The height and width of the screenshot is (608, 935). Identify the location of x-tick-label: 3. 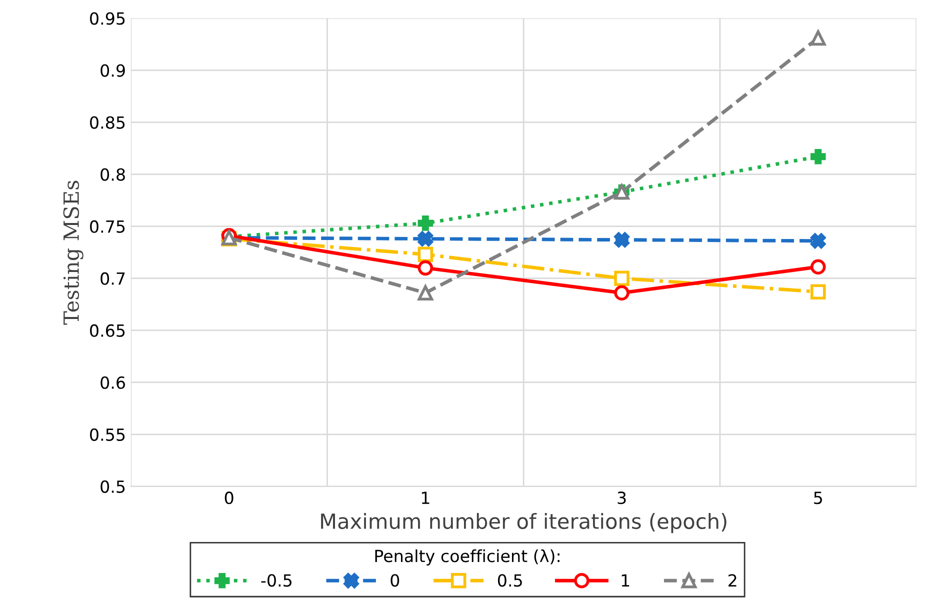
(622, 498).